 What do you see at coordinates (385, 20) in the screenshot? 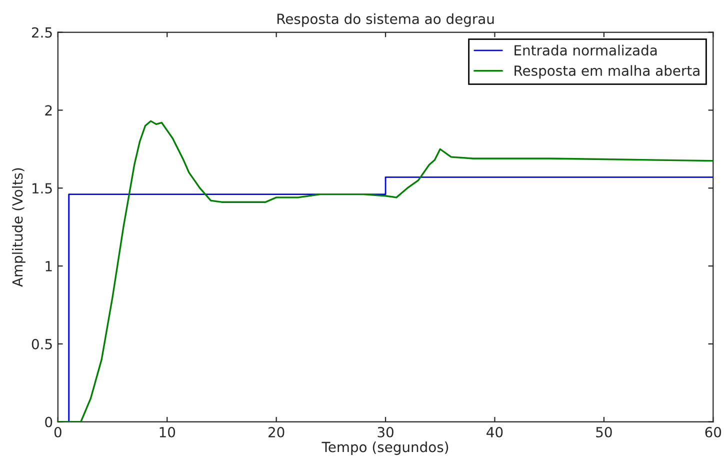
I see `chart-title: Resposta do sistema ao degrau` at bounding box center [385, 20].